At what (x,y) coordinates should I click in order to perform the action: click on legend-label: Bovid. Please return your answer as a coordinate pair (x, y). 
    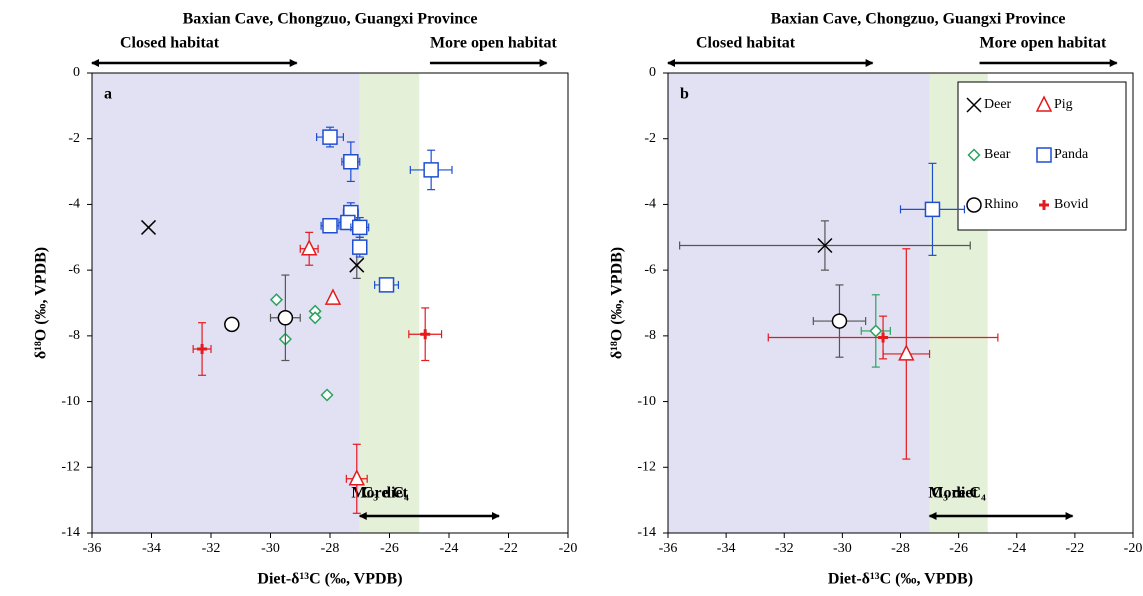
    Looking at the image, I should click on (1071, 204).